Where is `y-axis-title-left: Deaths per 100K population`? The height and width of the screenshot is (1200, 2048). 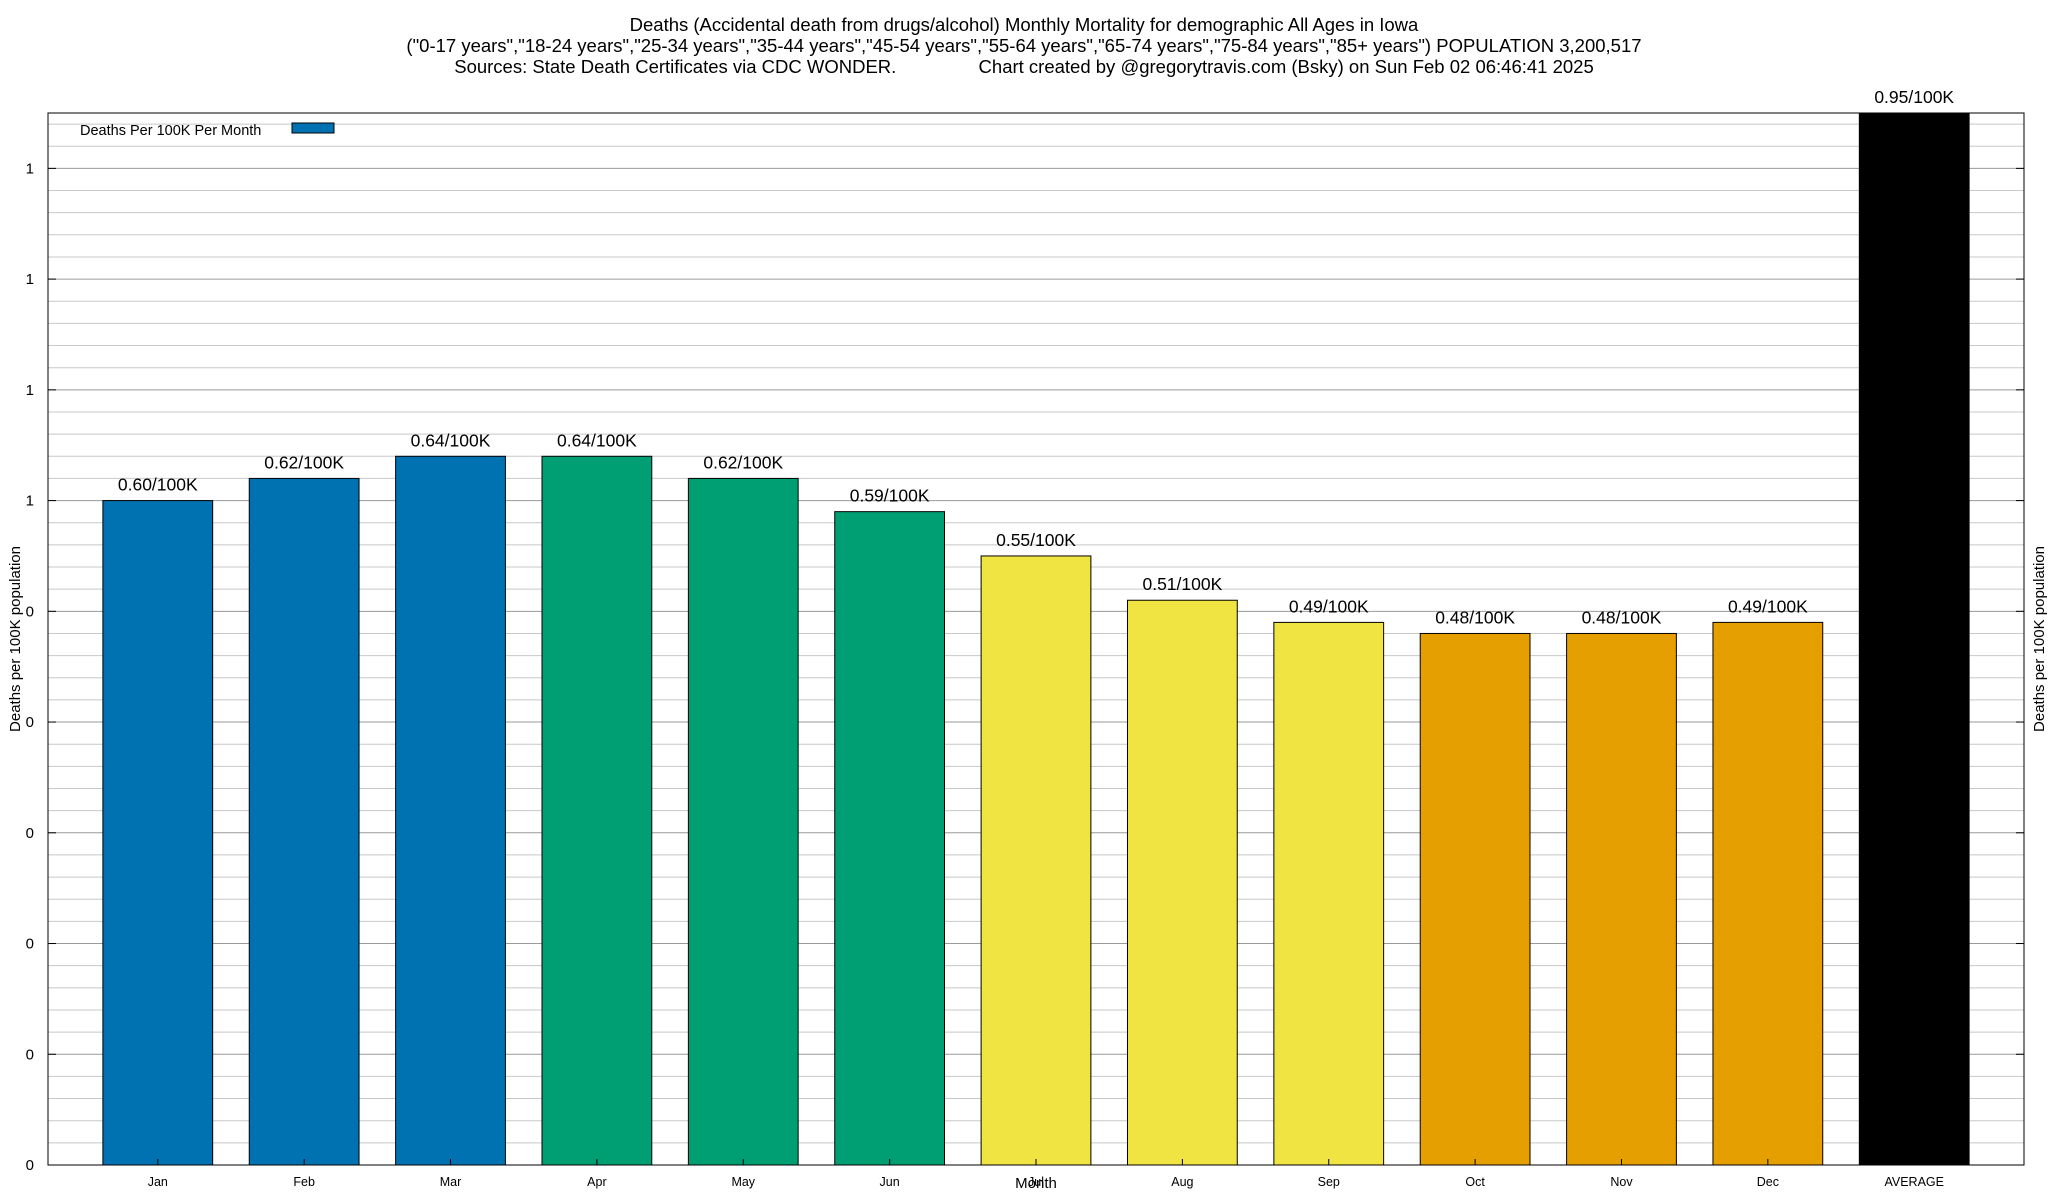 y-axis-title-left: Deaths per 100K population is located at coordinates (15, 639).